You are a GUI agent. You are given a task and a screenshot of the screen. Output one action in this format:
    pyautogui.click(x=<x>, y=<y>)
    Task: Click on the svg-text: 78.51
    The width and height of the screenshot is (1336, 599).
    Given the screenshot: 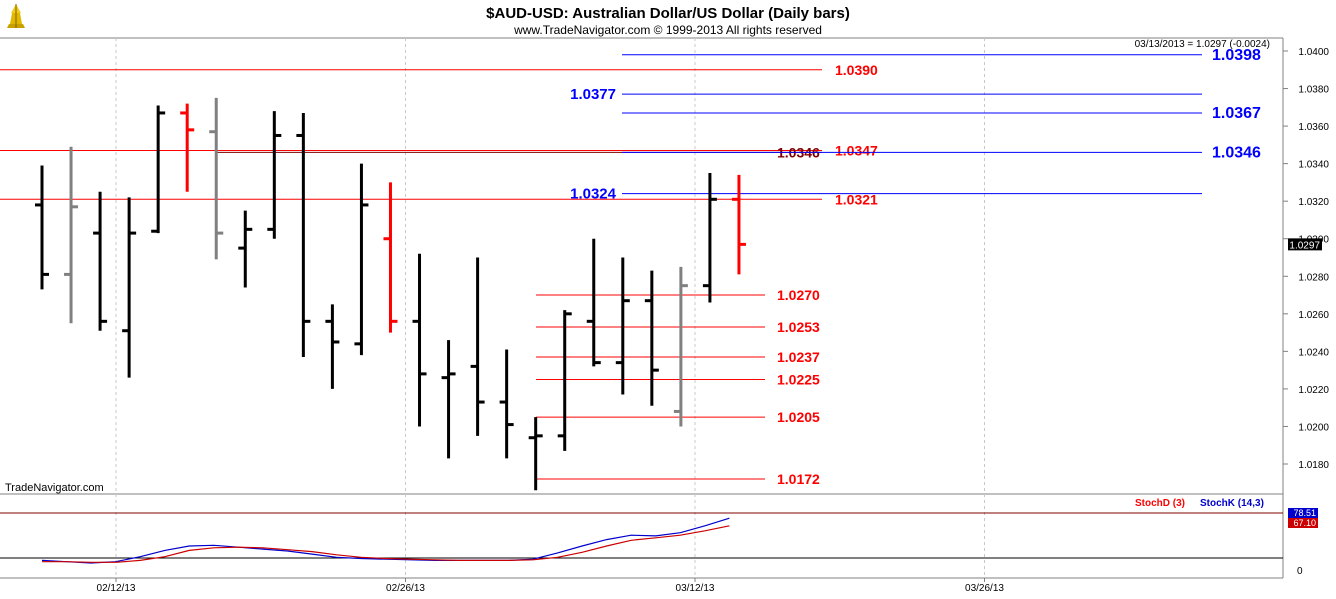 What is the action you would take?
    pyautogui.click(x=1304, y=513)
    